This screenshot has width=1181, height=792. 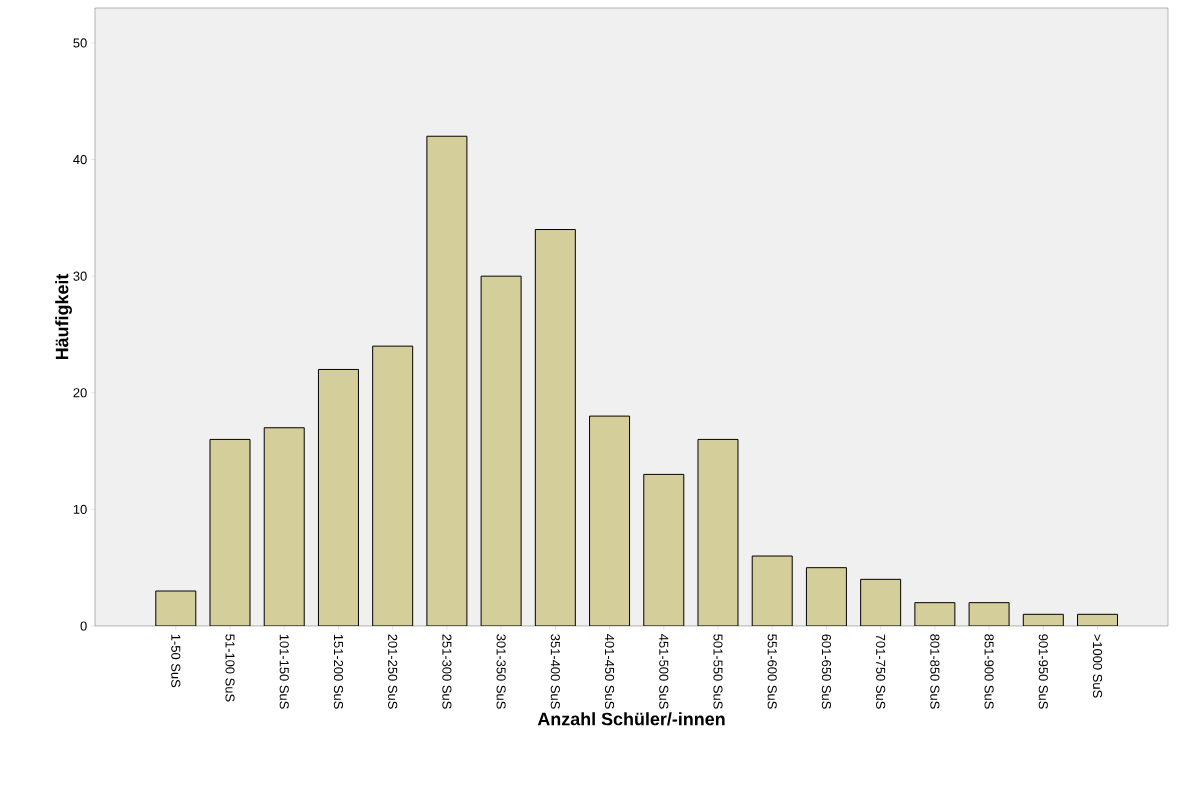 What do you see at coordinates (718, 671) in the screenshot?
I see `x-tick-label: 501-550 SuS` at bounding box center [718, 671].